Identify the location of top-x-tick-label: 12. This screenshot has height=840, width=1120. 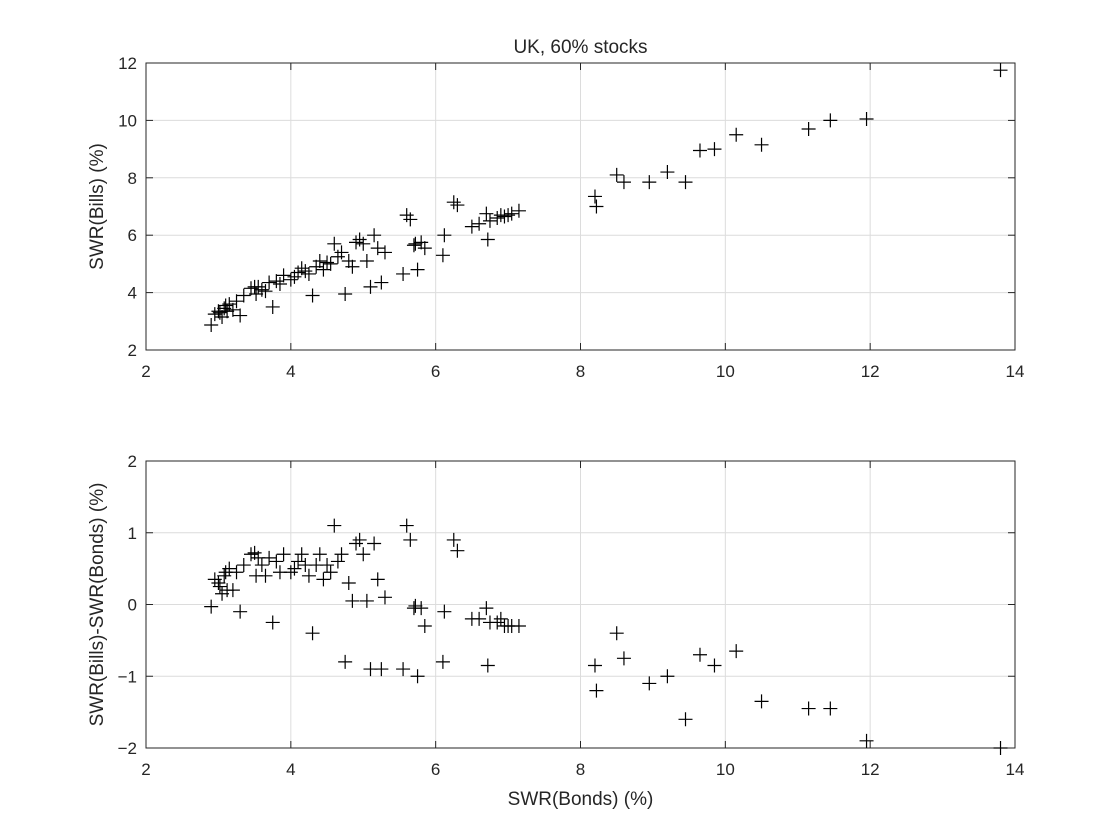
(870, 371).